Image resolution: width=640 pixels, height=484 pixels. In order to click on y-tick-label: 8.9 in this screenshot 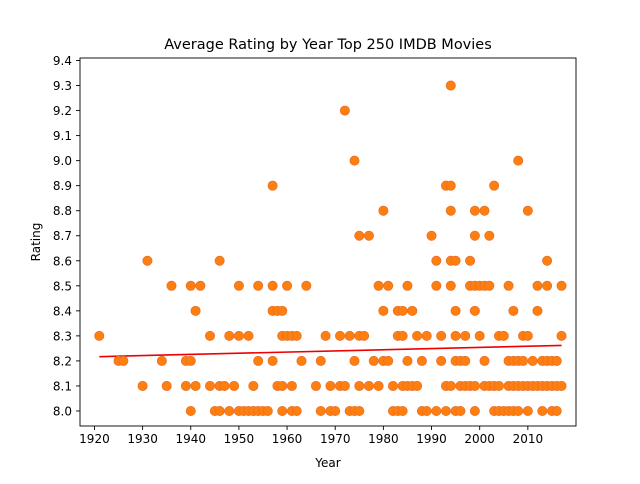, I will do `click(62, 186)`.